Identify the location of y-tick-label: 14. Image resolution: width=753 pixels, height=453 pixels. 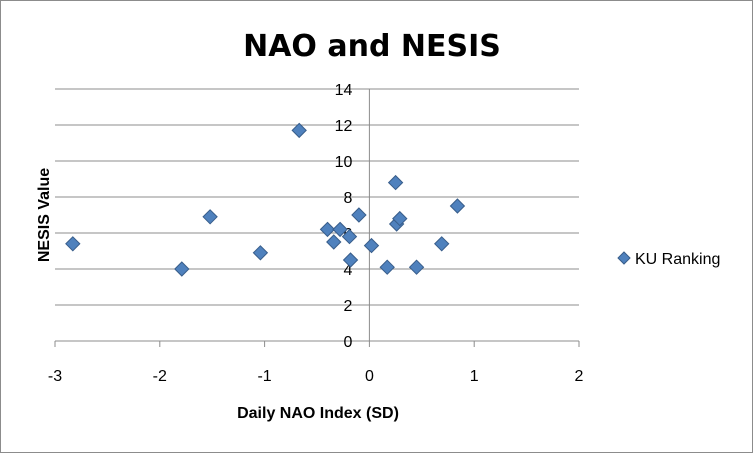
(344, 90).